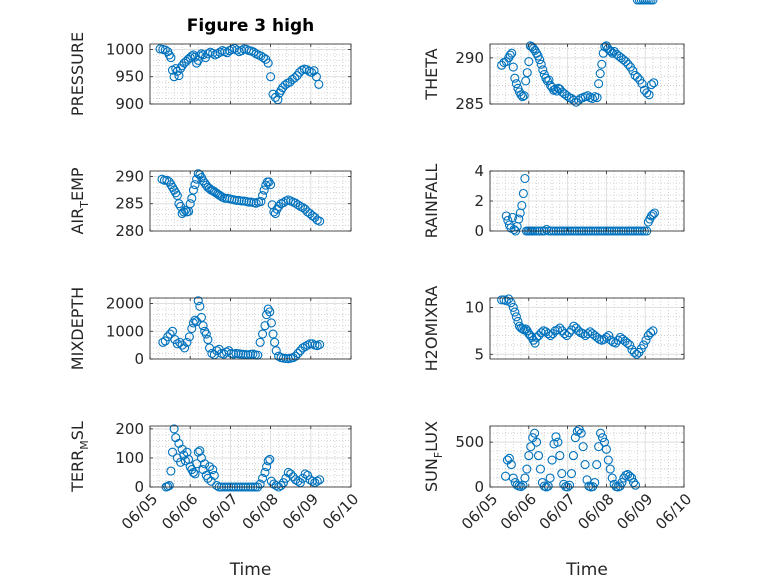 This screenshot has height=583, width=778. What do you see at coordinates (431, 74) in the screenshot?
I see `y-axis-label: THETA` at bounding box center [431, 74].